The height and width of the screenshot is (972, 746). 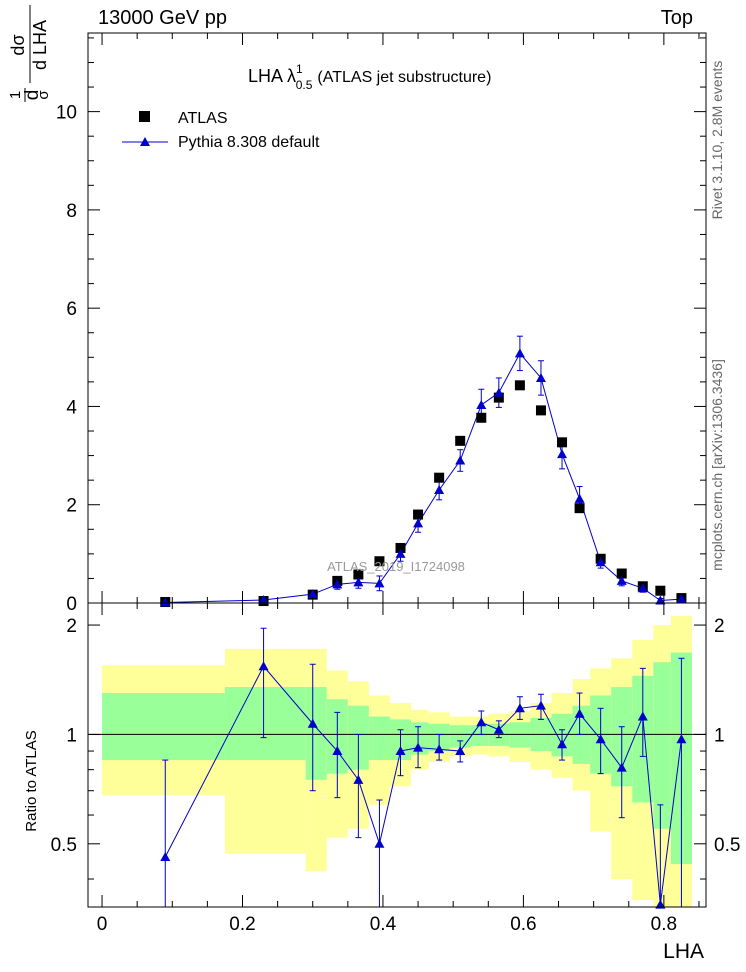 I want to click on ratio-y-tick-label-right: 1, so click(x=719, y=735).